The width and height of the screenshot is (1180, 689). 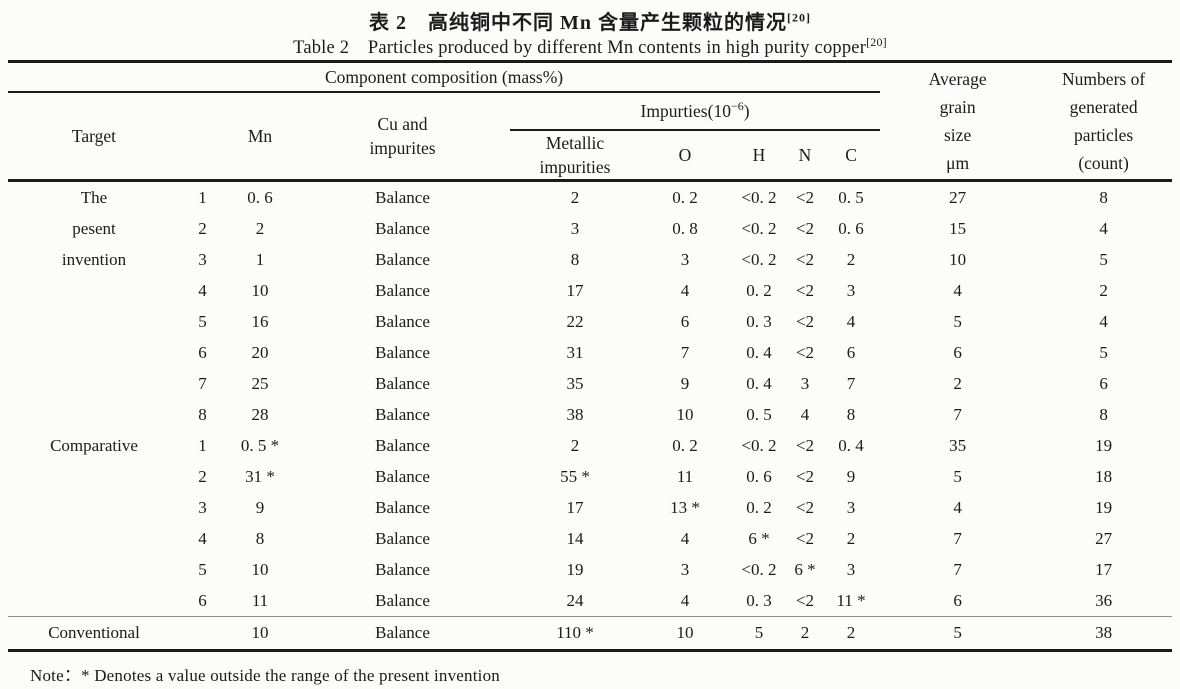 I want to click on cell-target: Comparative, so click(x=94, y=445).